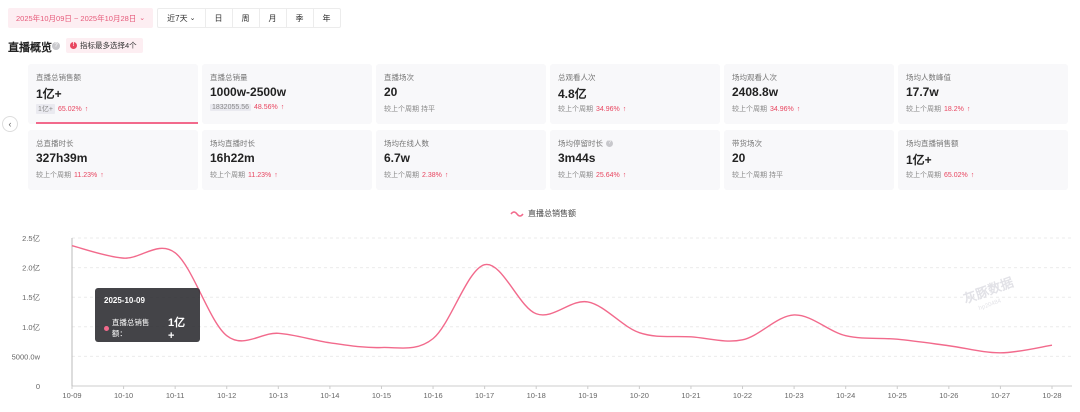 Image resolution: width=1080 pixels, height=412 pixels. Describe the element at coordinates (577, 77) in the screenshot. I see `metric-label: 总观看人次` at that location.